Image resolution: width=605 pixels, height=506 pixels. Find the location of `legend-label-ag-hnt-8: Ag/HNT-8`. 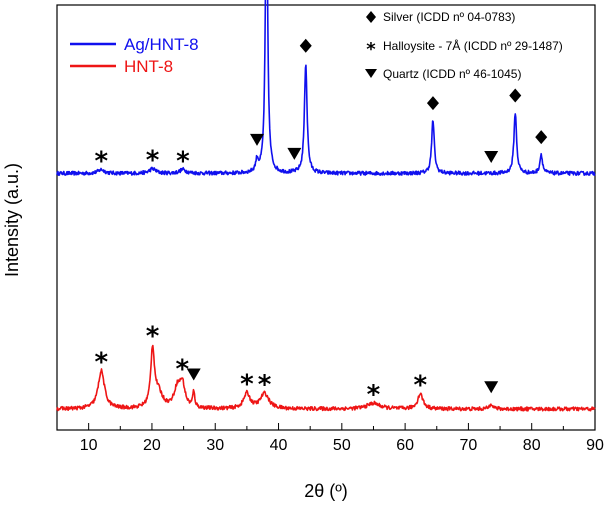

legend-label-ag-hnt-8: Ag/HNT-8 is located at coordinates (161, 44).